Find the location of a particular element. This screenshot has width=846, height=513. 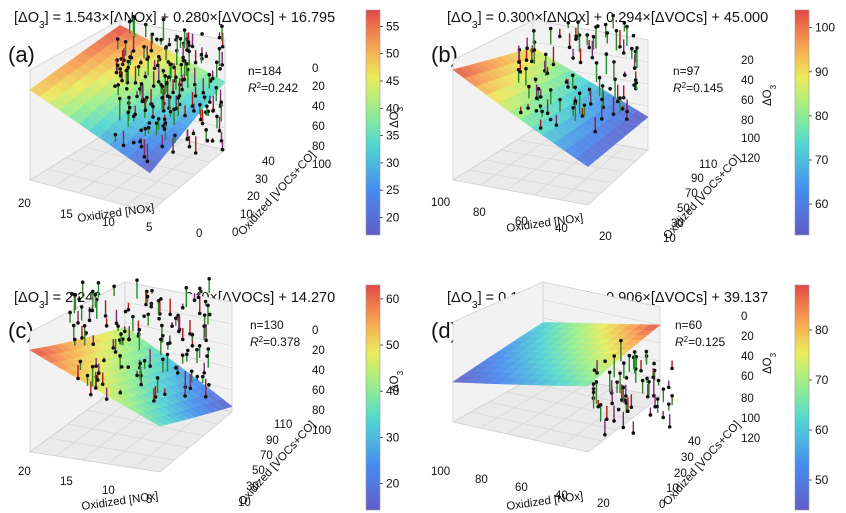

colorbar-tick-label: 80 is located at coordinates (822, 116).